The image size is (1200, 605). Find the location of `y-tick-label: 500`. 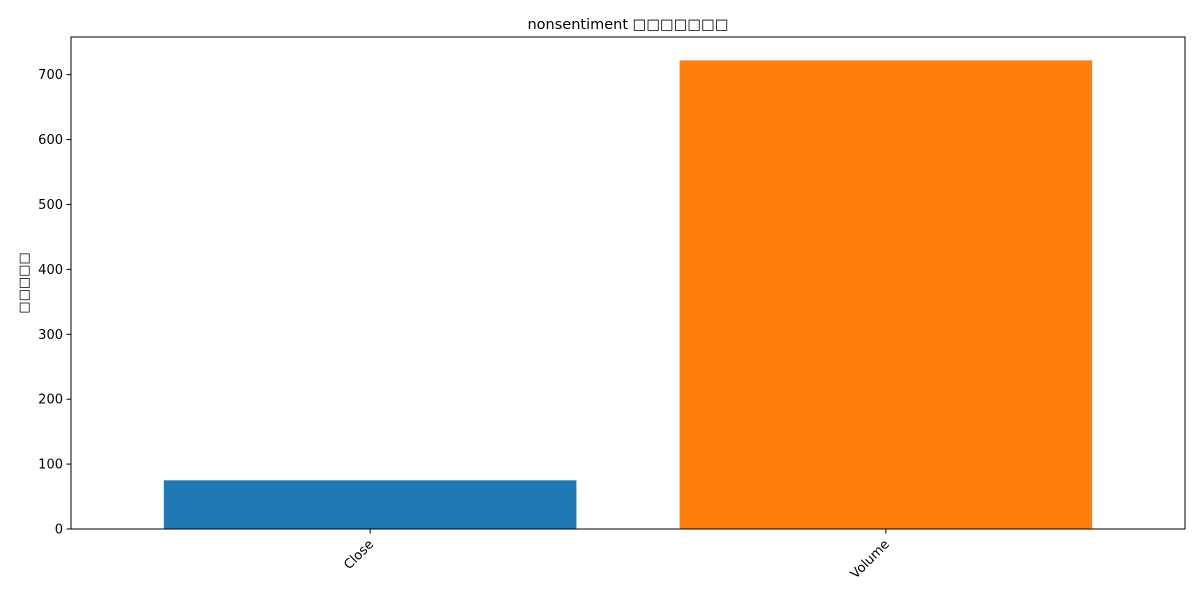

y-tick-label: 500 is located at coordinates (50, 205).